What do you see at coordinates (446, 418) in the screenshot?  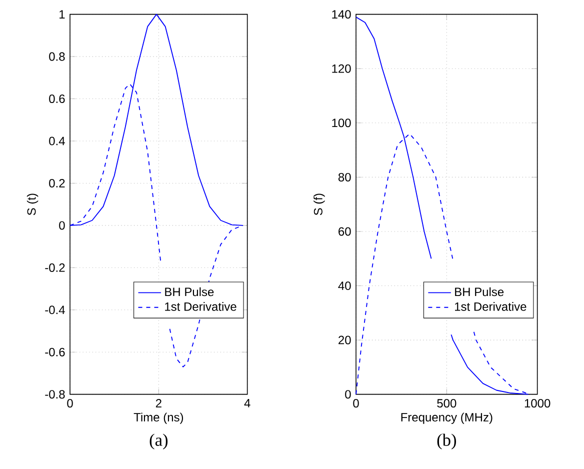 I see `x-axis-title: Frequency (MHz)` at bounding box center [446, 418].